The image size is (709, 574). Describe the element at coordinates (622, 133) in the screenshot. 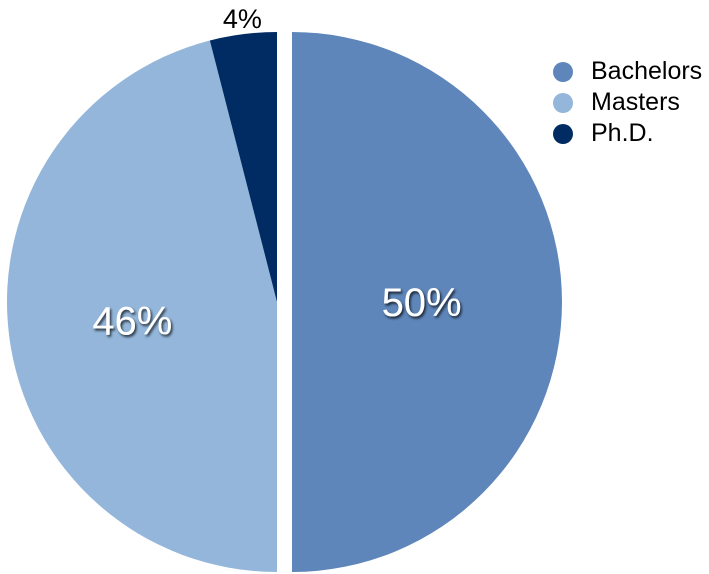

I see `legend-label-phd: Ph.D.` at that location.